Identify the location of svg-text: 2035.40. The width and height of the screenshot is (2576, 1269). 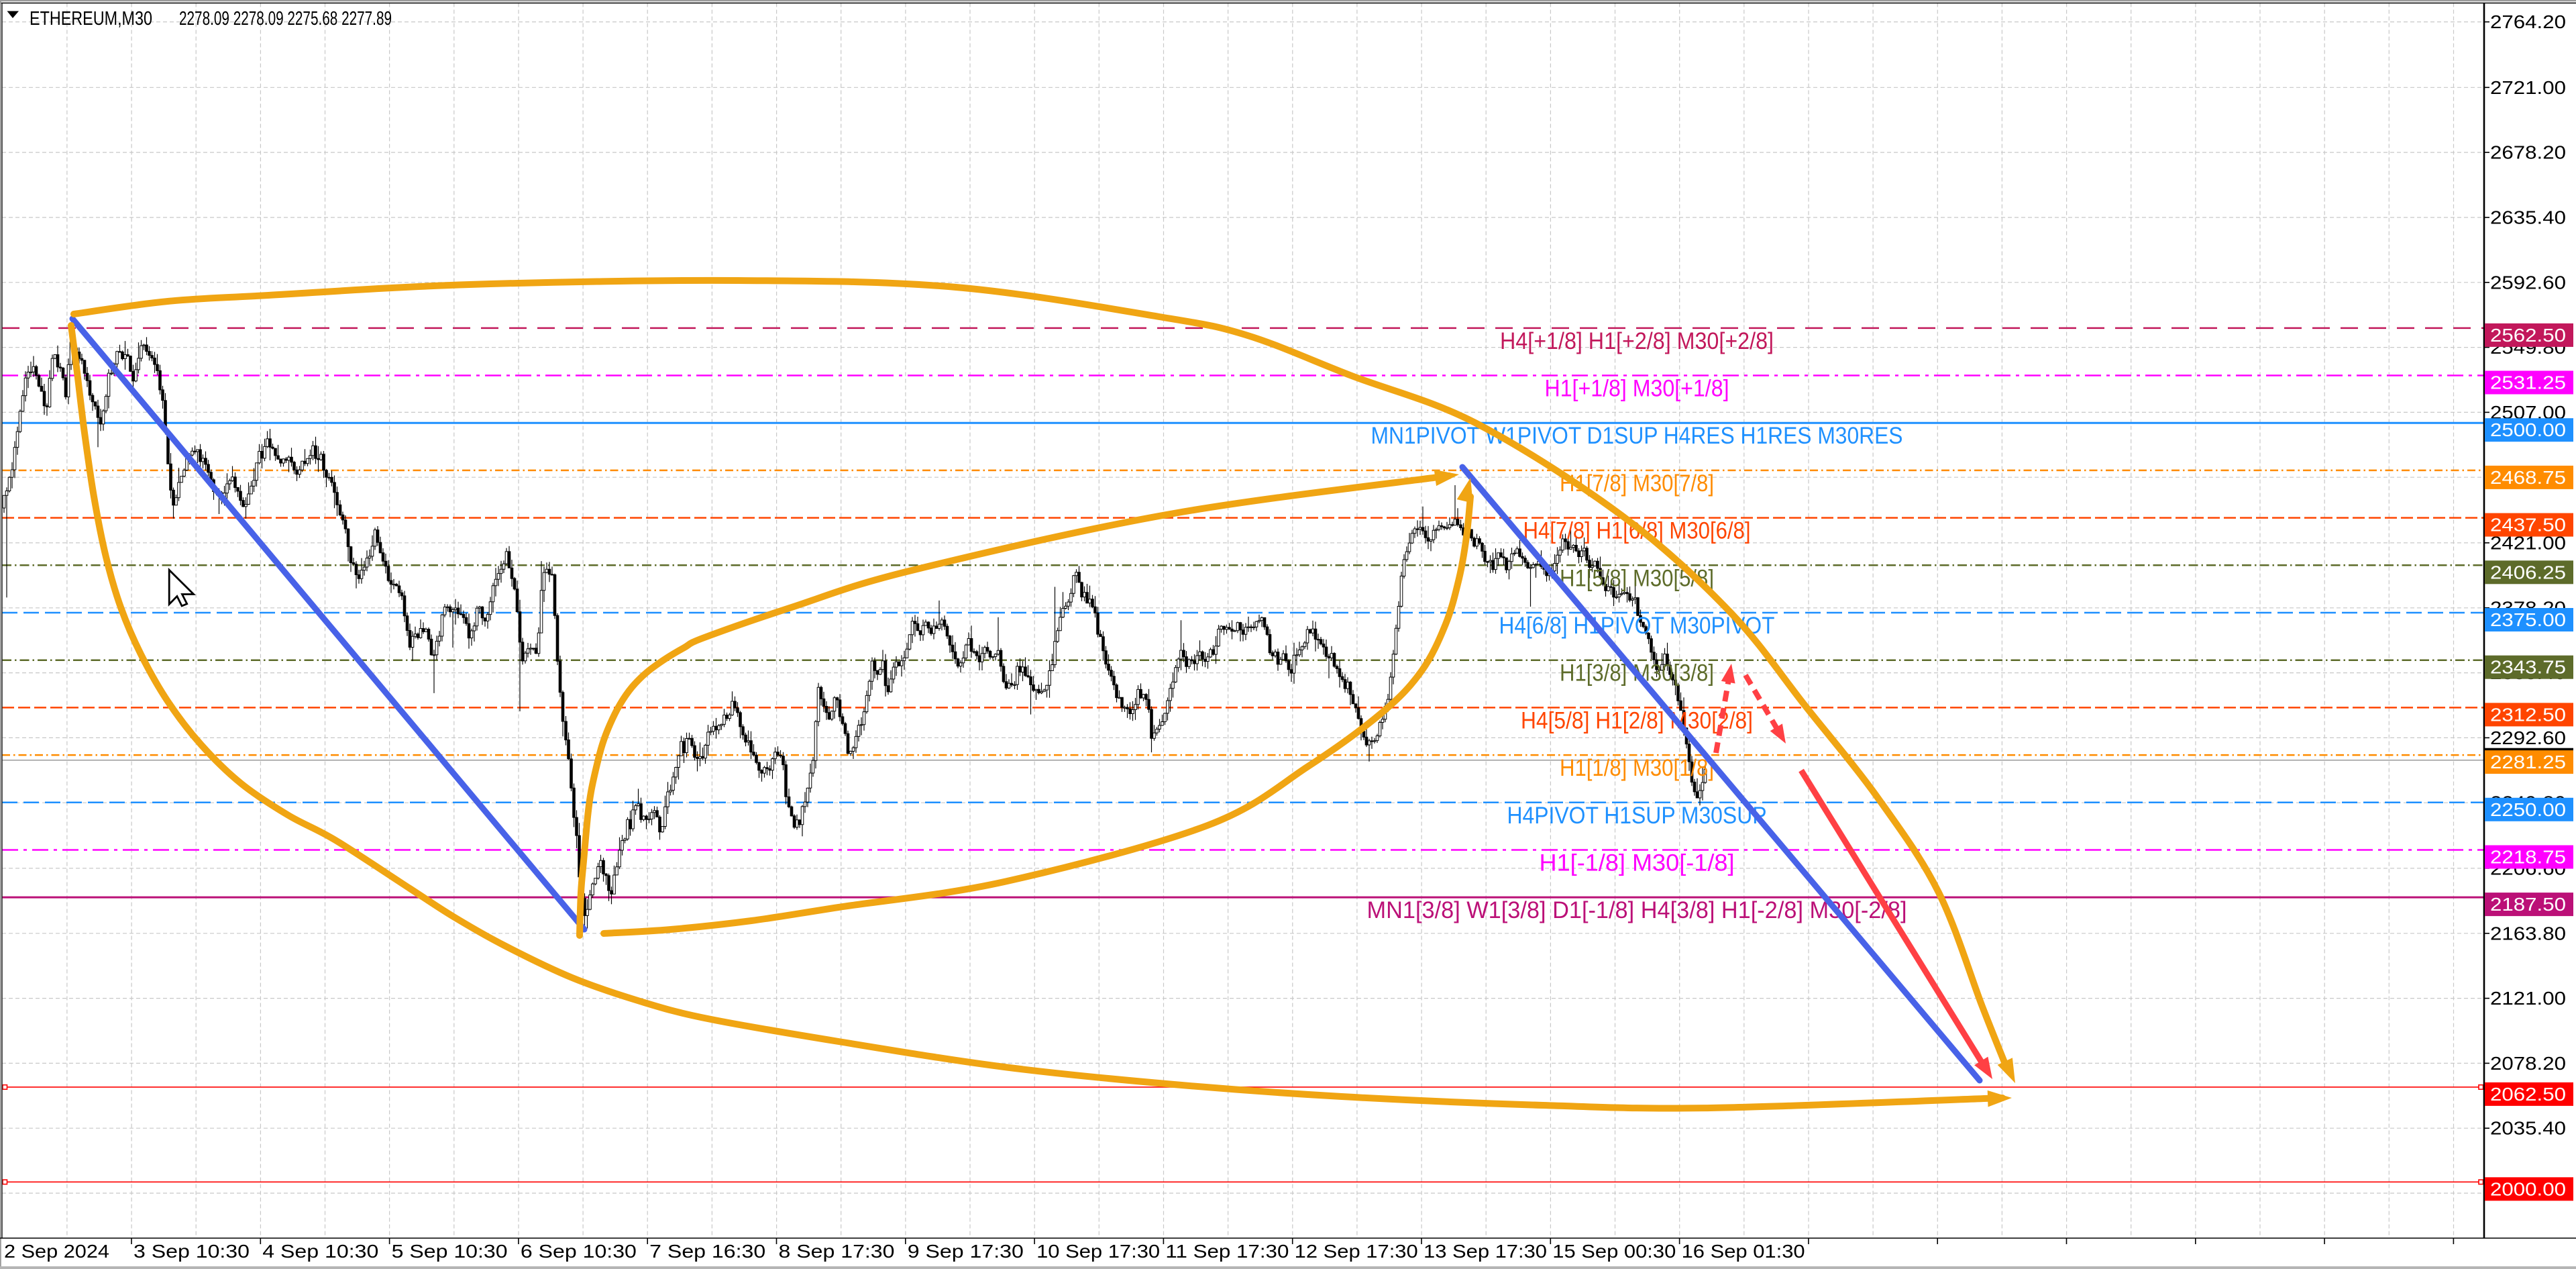
(2528, 1128).